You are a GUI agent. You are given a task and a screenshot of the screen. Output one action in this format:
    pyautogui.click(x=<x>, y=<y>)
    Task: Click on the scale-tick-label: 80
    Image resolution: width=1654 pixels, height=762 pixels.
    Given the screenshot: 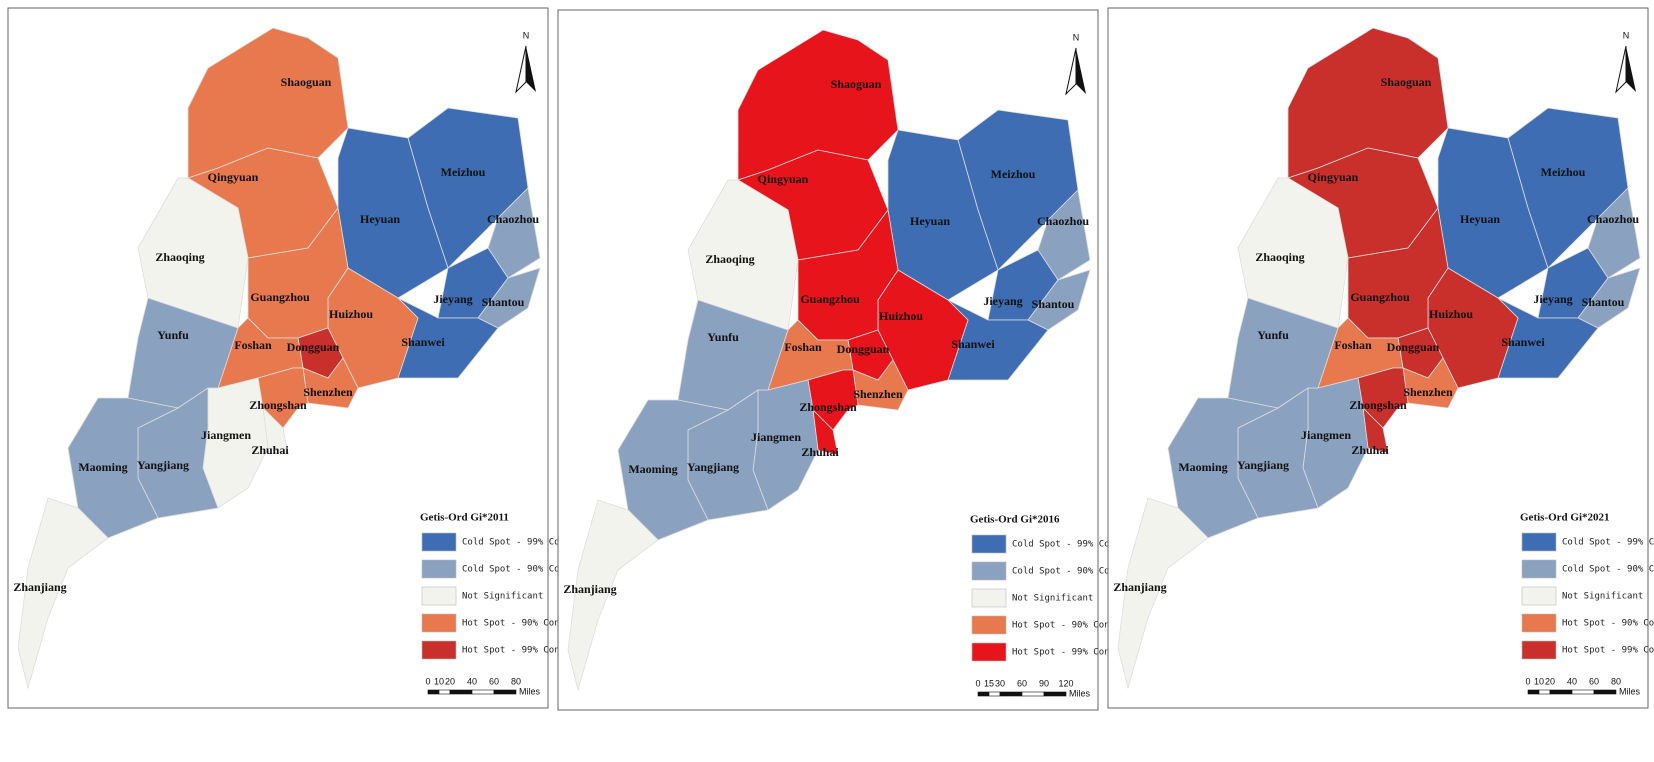 What is the action you would take?
    pyautogui.click(x=1616, y=681)
    